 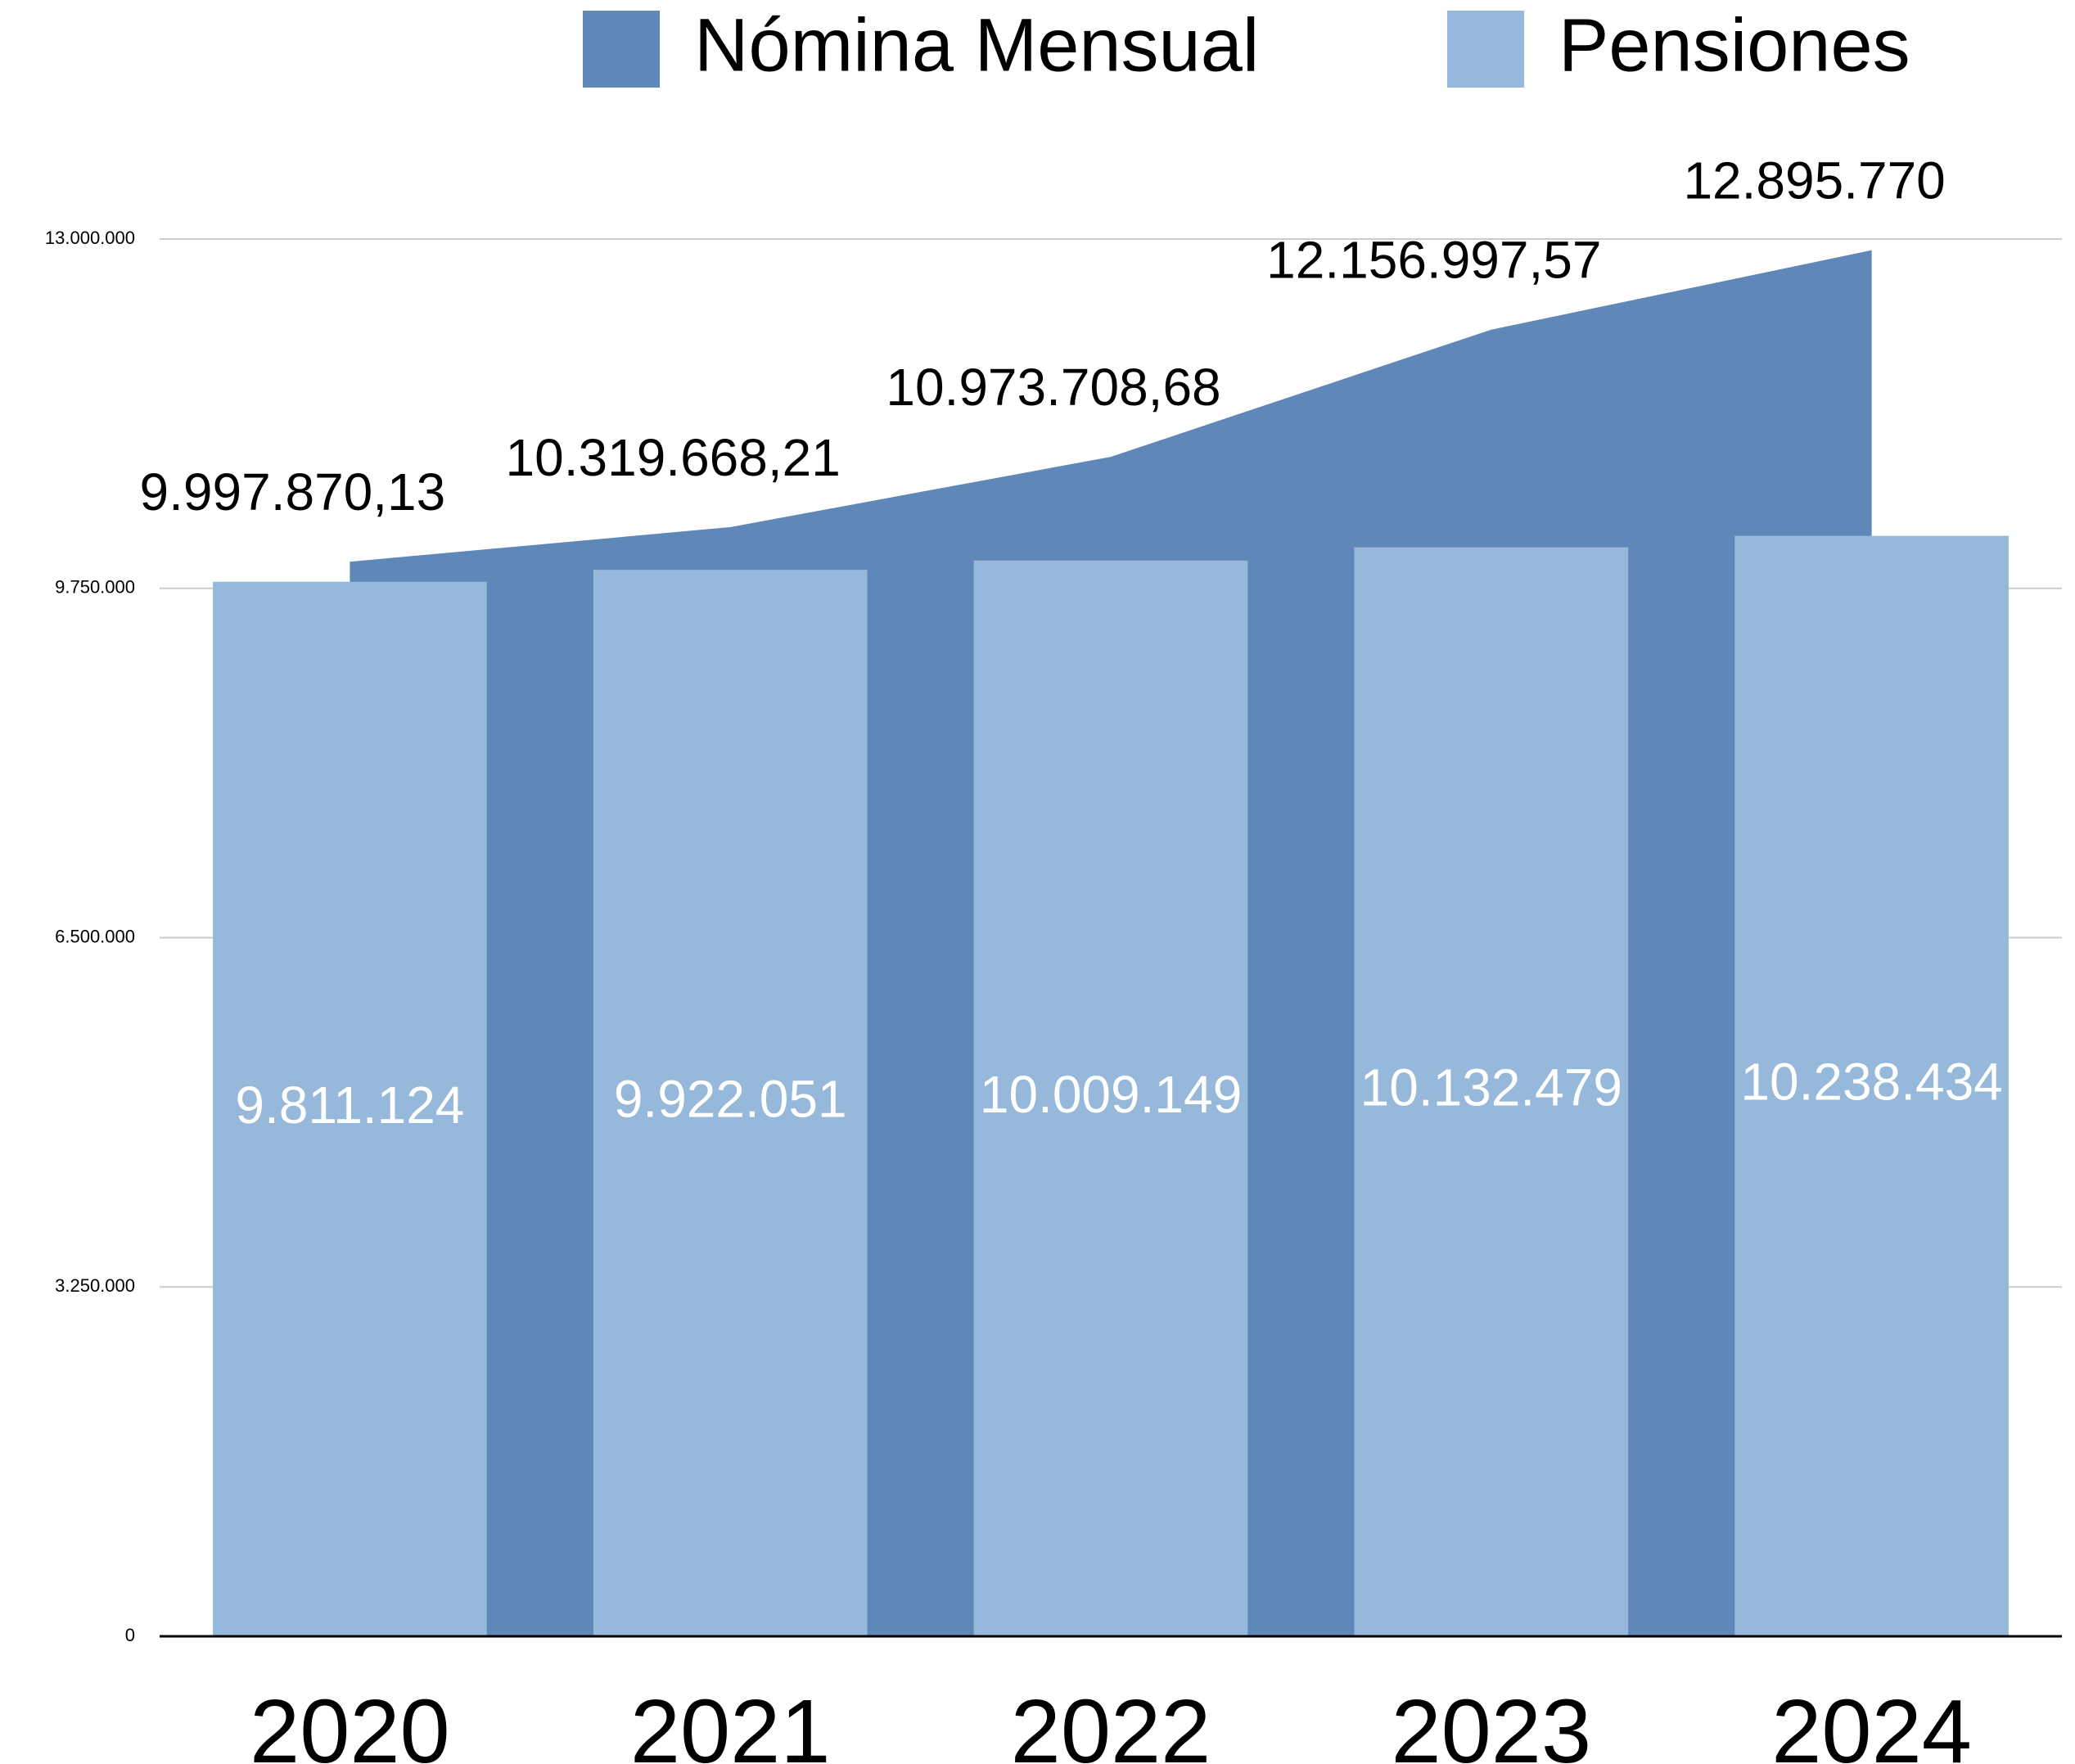 What do you see at coordinates (1871, 1722) in the screenshot?
I see `x-tick-label: 2024` at bounding box center [1871, 1722].